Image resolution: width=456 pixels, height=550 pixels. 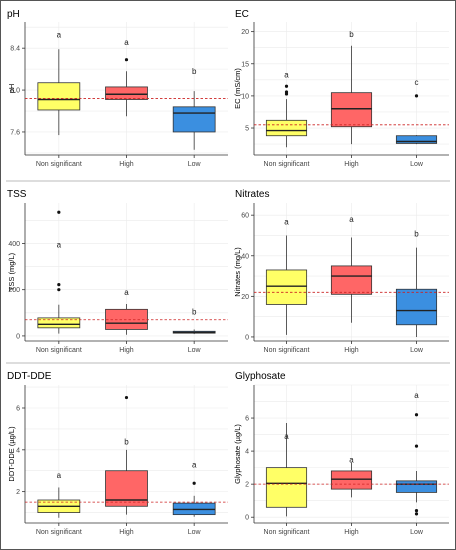 What do you see at coordinates (15, 91) in the screenshot?
I see `y-tick-label: 8.0` at bounding box center [15, 91].